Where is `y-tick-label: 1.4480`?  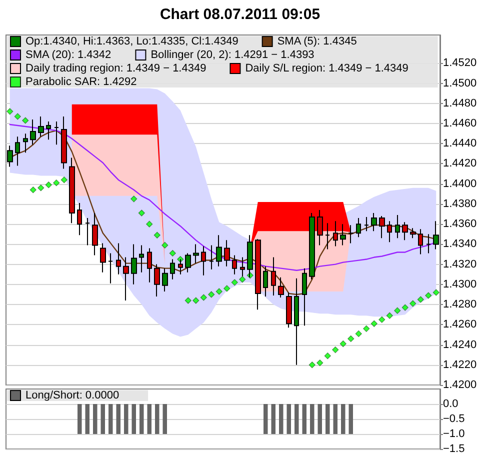
y-tick-label: 1.4480 is located at coordinates (460, 103).